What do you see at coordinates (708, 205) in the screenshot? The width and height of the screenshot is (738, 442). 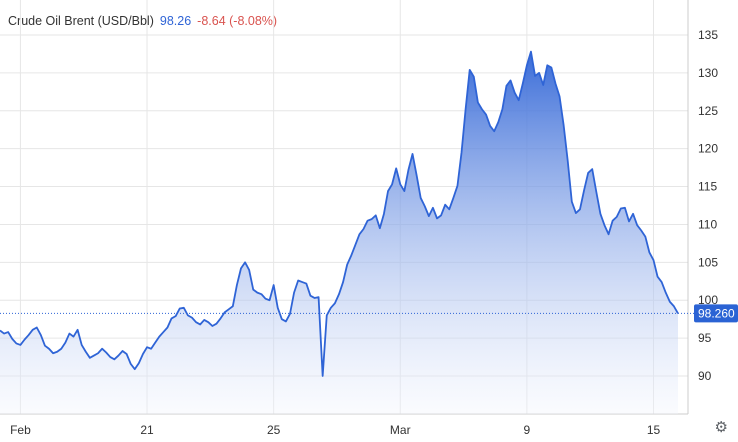 I see `y-axis-ticks: 90 95 100 105 110 115 120 125 130 135` at bounding box center [708, 205].